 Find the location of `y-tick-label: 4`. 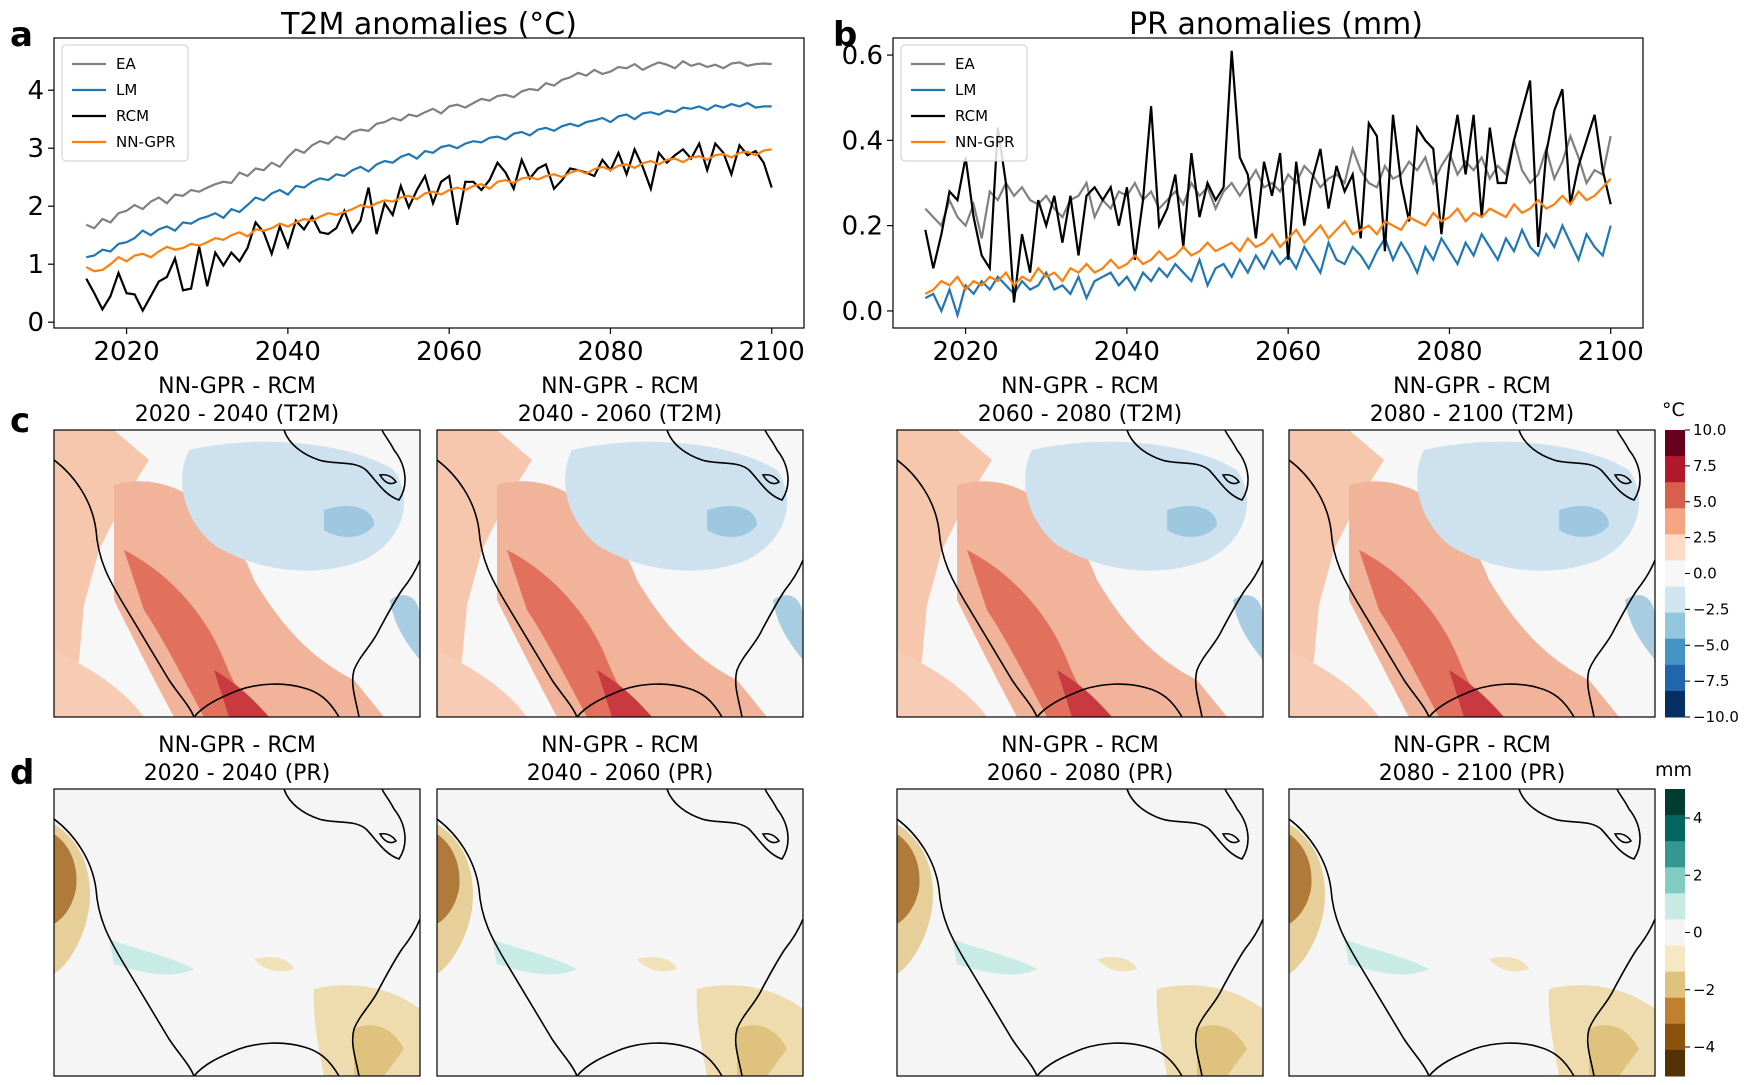

y-tick-label: 4 is located at coordinates (35, 91).